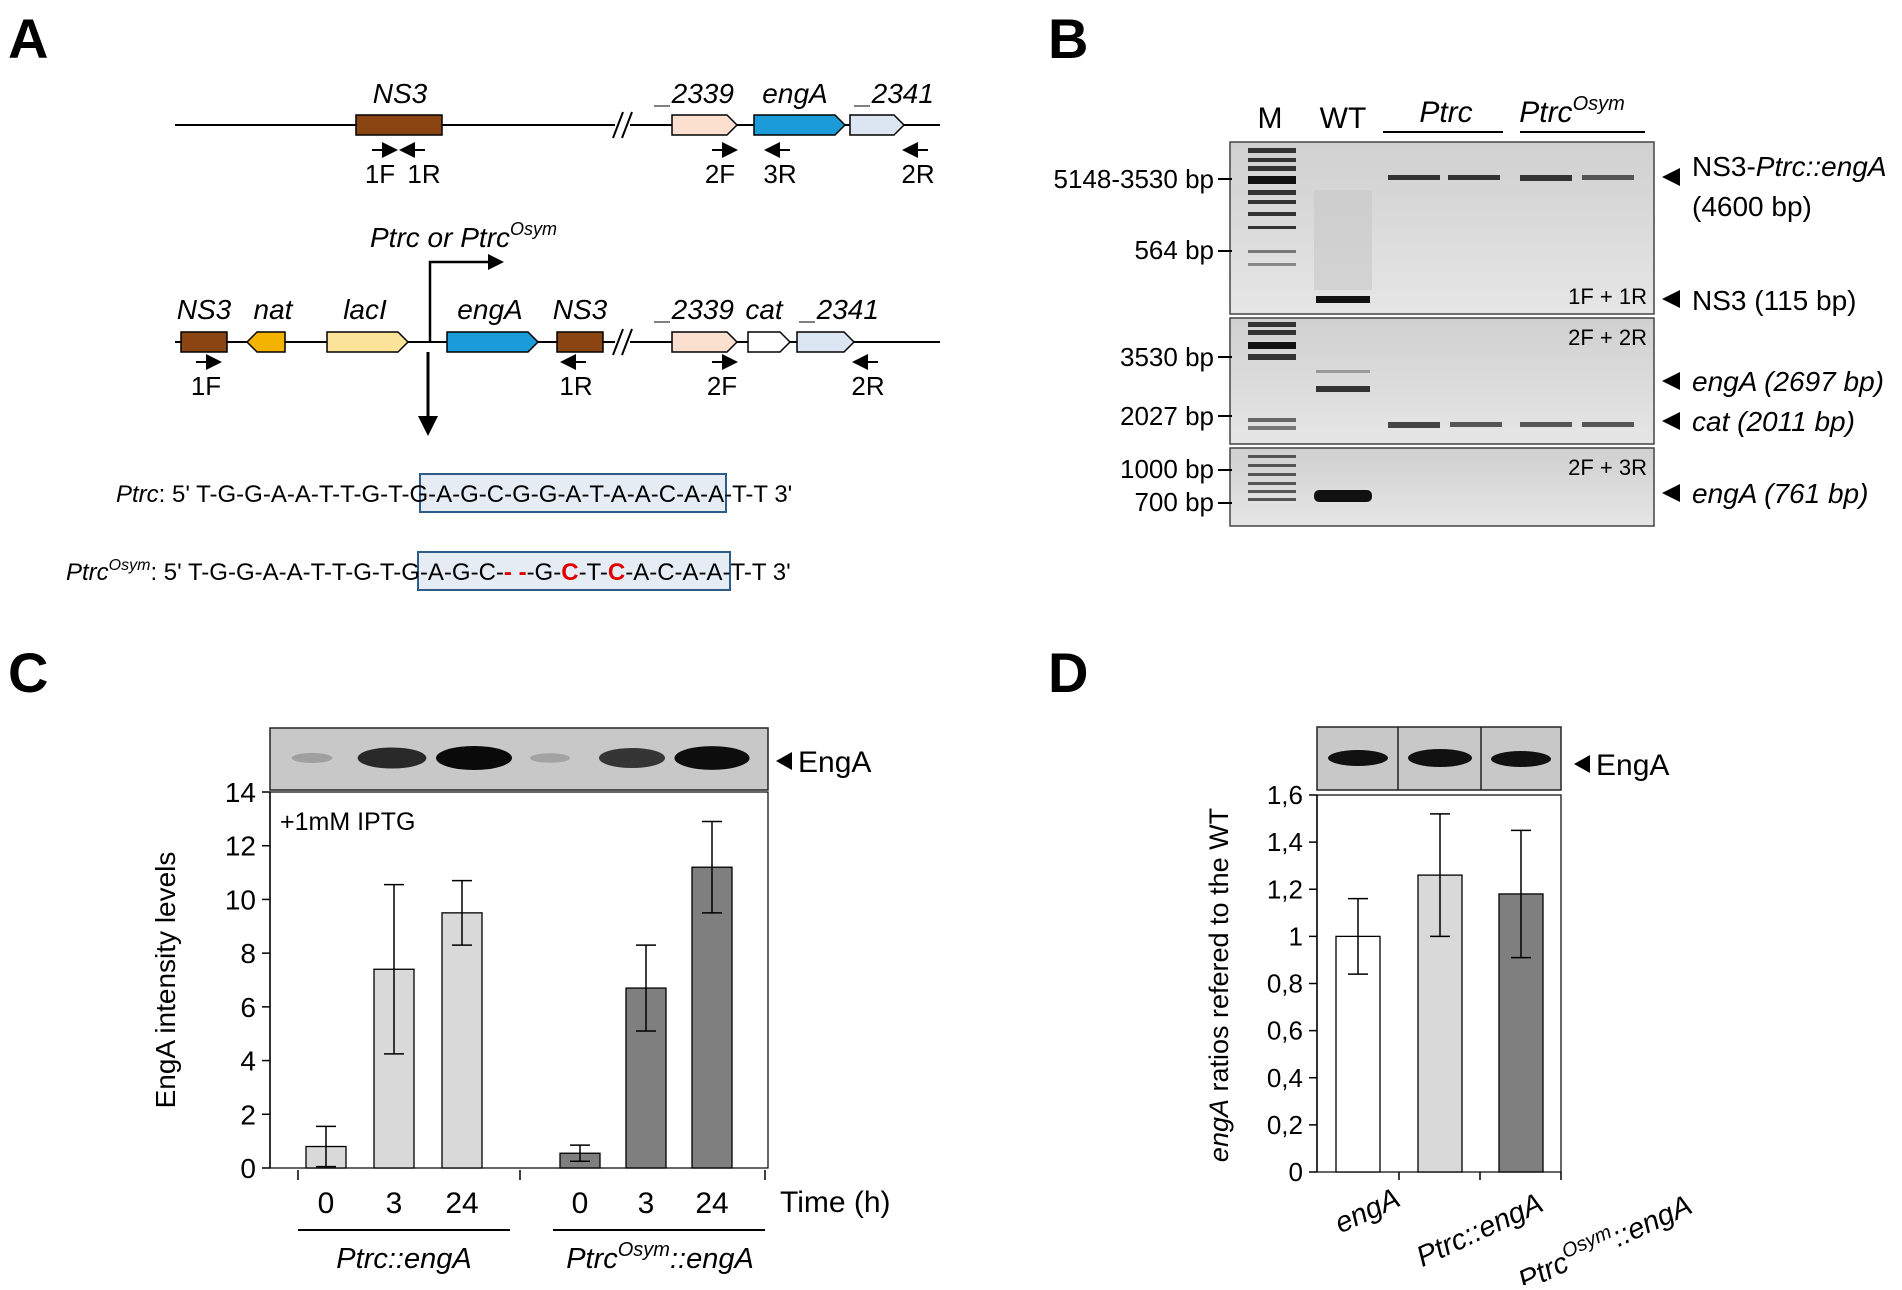 The image size is (1902, 1290). I want to click on panel-c-y-tick-label: 8, so click(248, 953).